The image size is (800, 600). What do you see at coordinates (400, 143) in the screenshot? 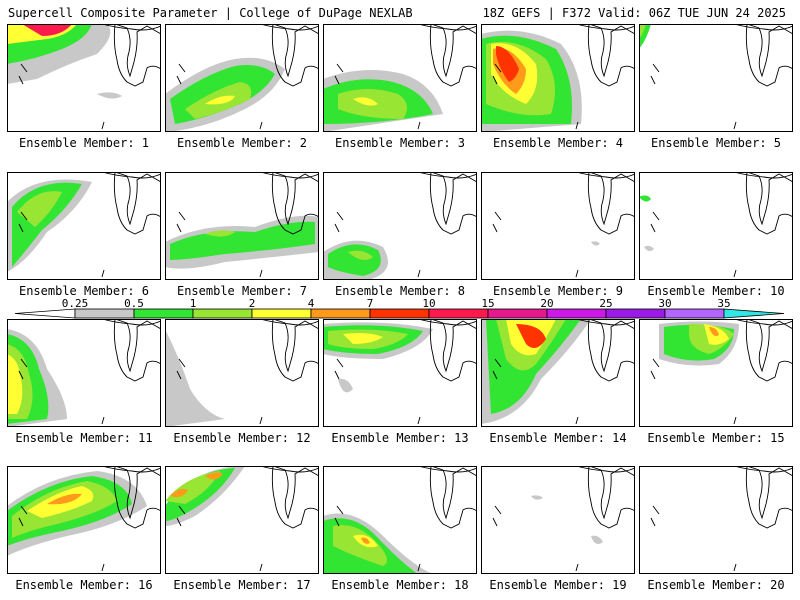
I see `member-label: Ensemble Member: 3` at bounding box center [400, 143].